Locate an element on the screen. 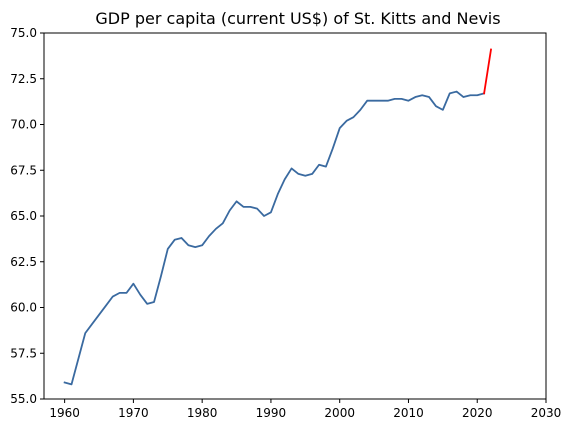  x-tick-label: 2020 is located at coordinates (477, 413).